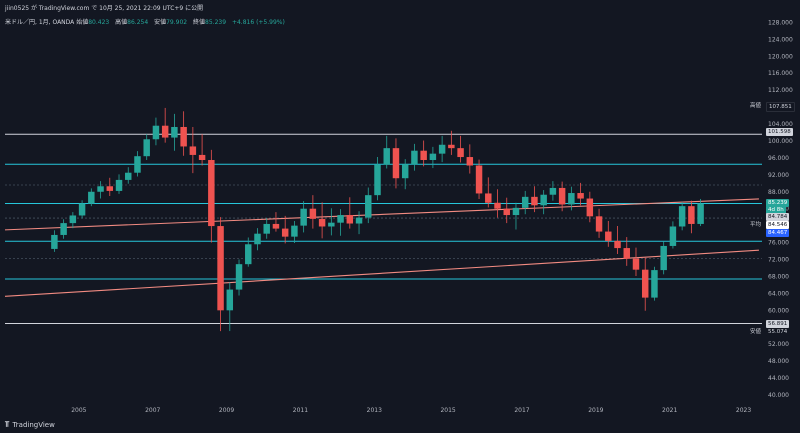 The width and height of the screenshot is (800, 433). Describe the element at coordinates (121, 22) in the screenshot. I see `high-label: 高値` at that location.